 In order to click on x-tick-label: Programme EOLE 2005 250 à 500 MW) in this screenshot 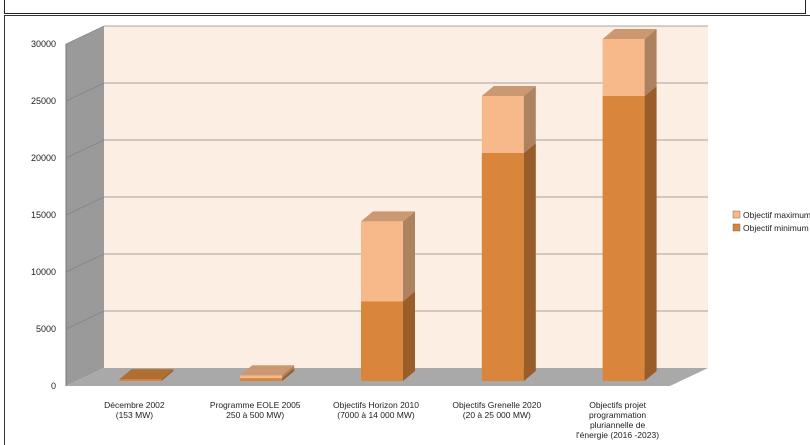, I will do `click(255, 410)`.